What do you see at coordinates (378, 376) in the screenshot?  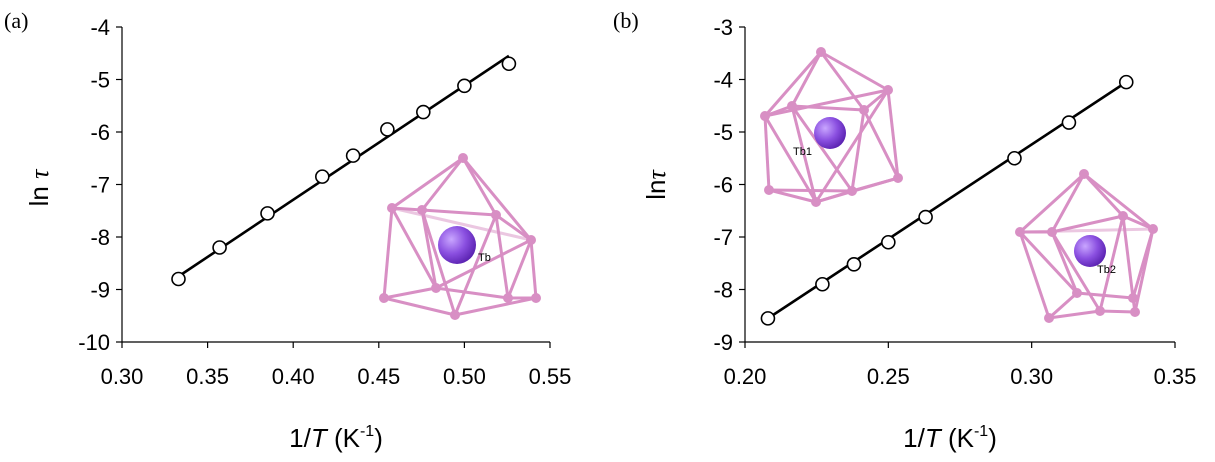 I see `x-tick-label: 0.45` at bounding box center [378, 376].